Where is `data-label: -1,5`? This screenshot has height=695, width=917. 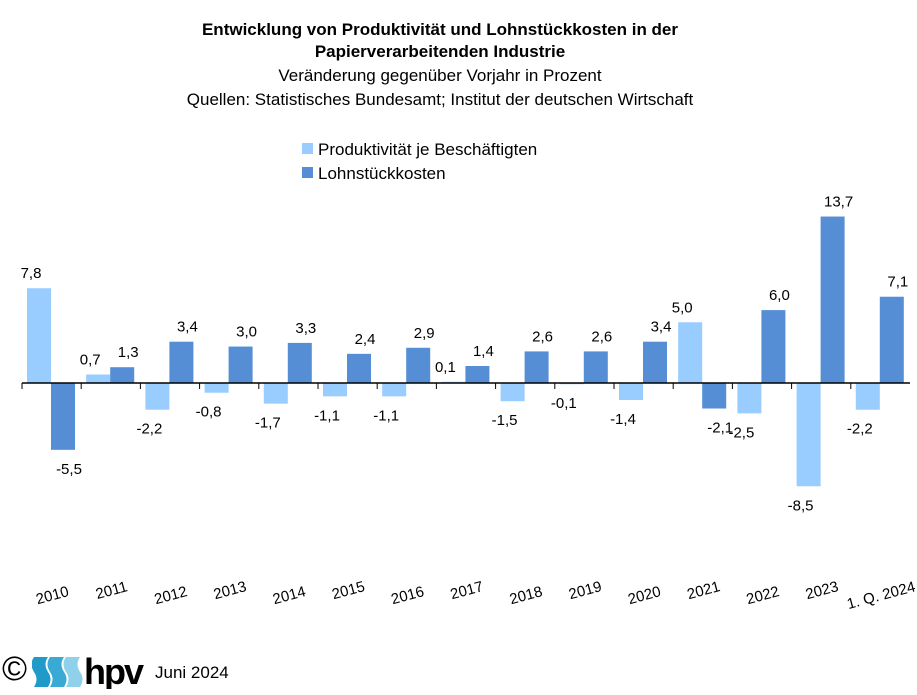 data-label: -1,5 is located at coordinates (505, 420).